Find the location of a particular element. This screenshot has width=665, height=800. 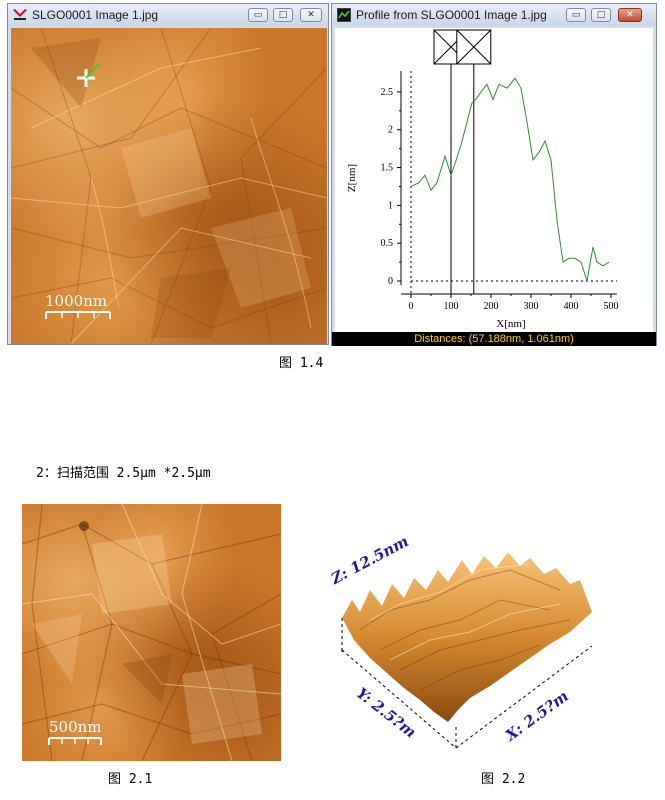

afm-image-2-1: 500nm is located at coordinates (151, 632).